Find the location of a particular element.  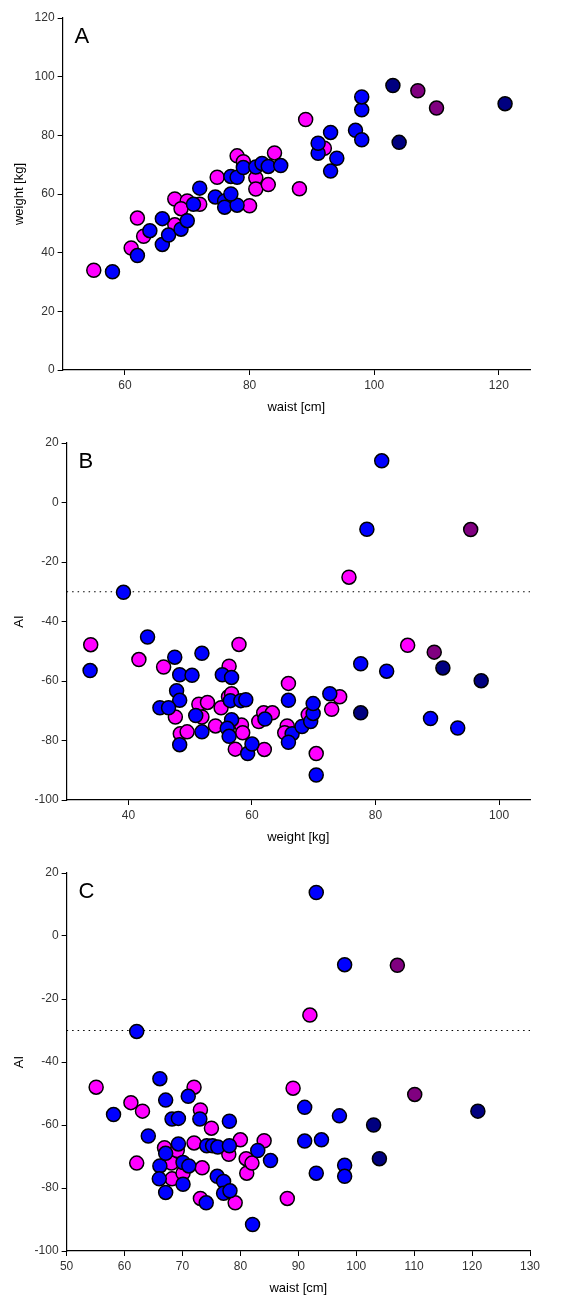

y-axis-title: weight [kg] is located at coordinates (19, 194).